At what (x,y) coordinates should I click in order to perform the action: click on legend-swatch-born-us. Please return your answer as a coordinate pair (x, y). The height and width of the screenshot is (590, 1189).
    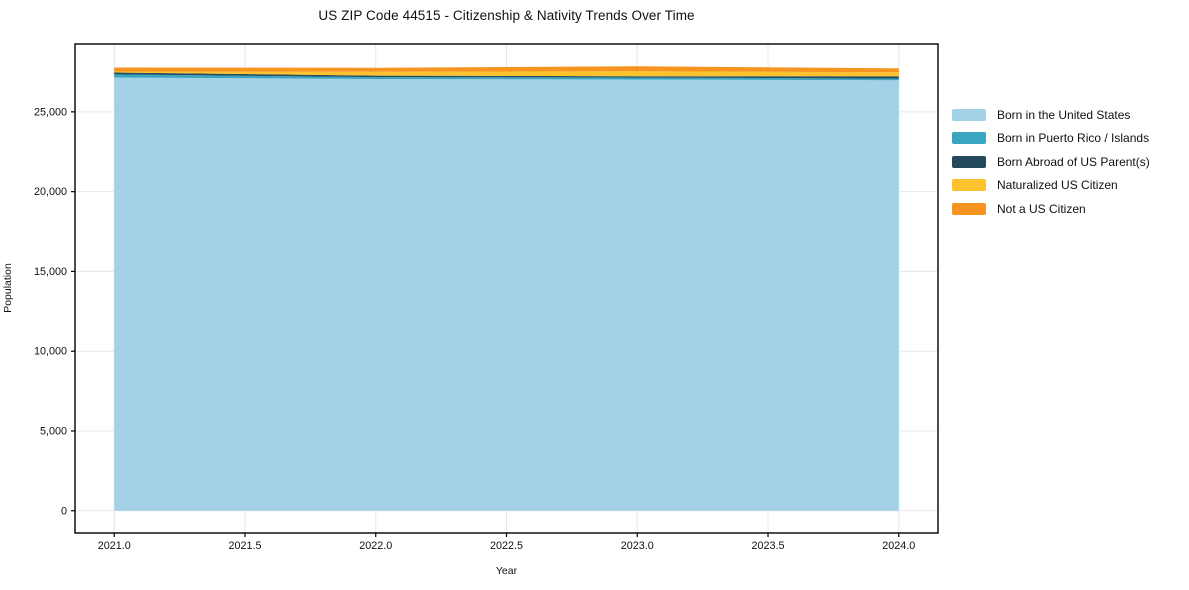
    Looking at the image, I should click on (969, 114).